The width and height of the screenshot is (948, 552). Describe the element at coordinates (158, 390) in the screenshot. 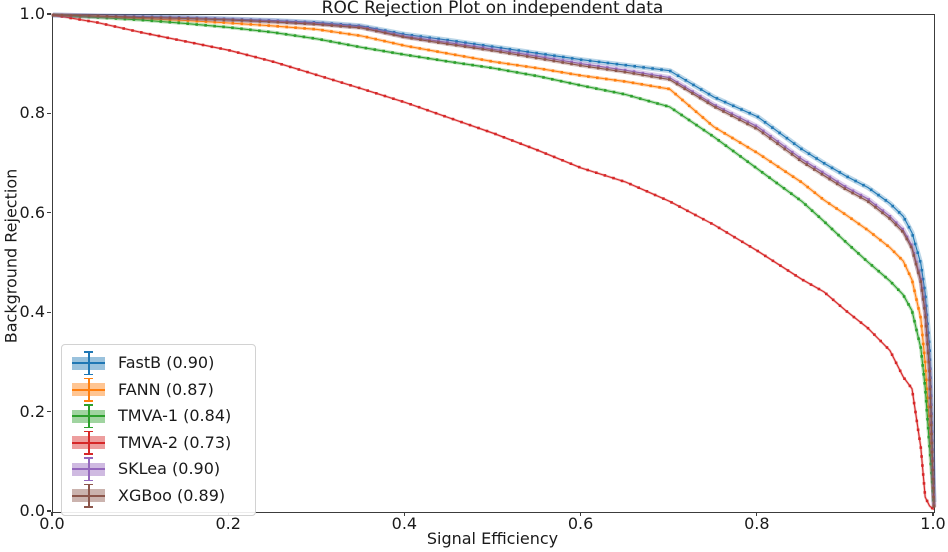

I see `legend-item: FANN (0.87)` at that location.